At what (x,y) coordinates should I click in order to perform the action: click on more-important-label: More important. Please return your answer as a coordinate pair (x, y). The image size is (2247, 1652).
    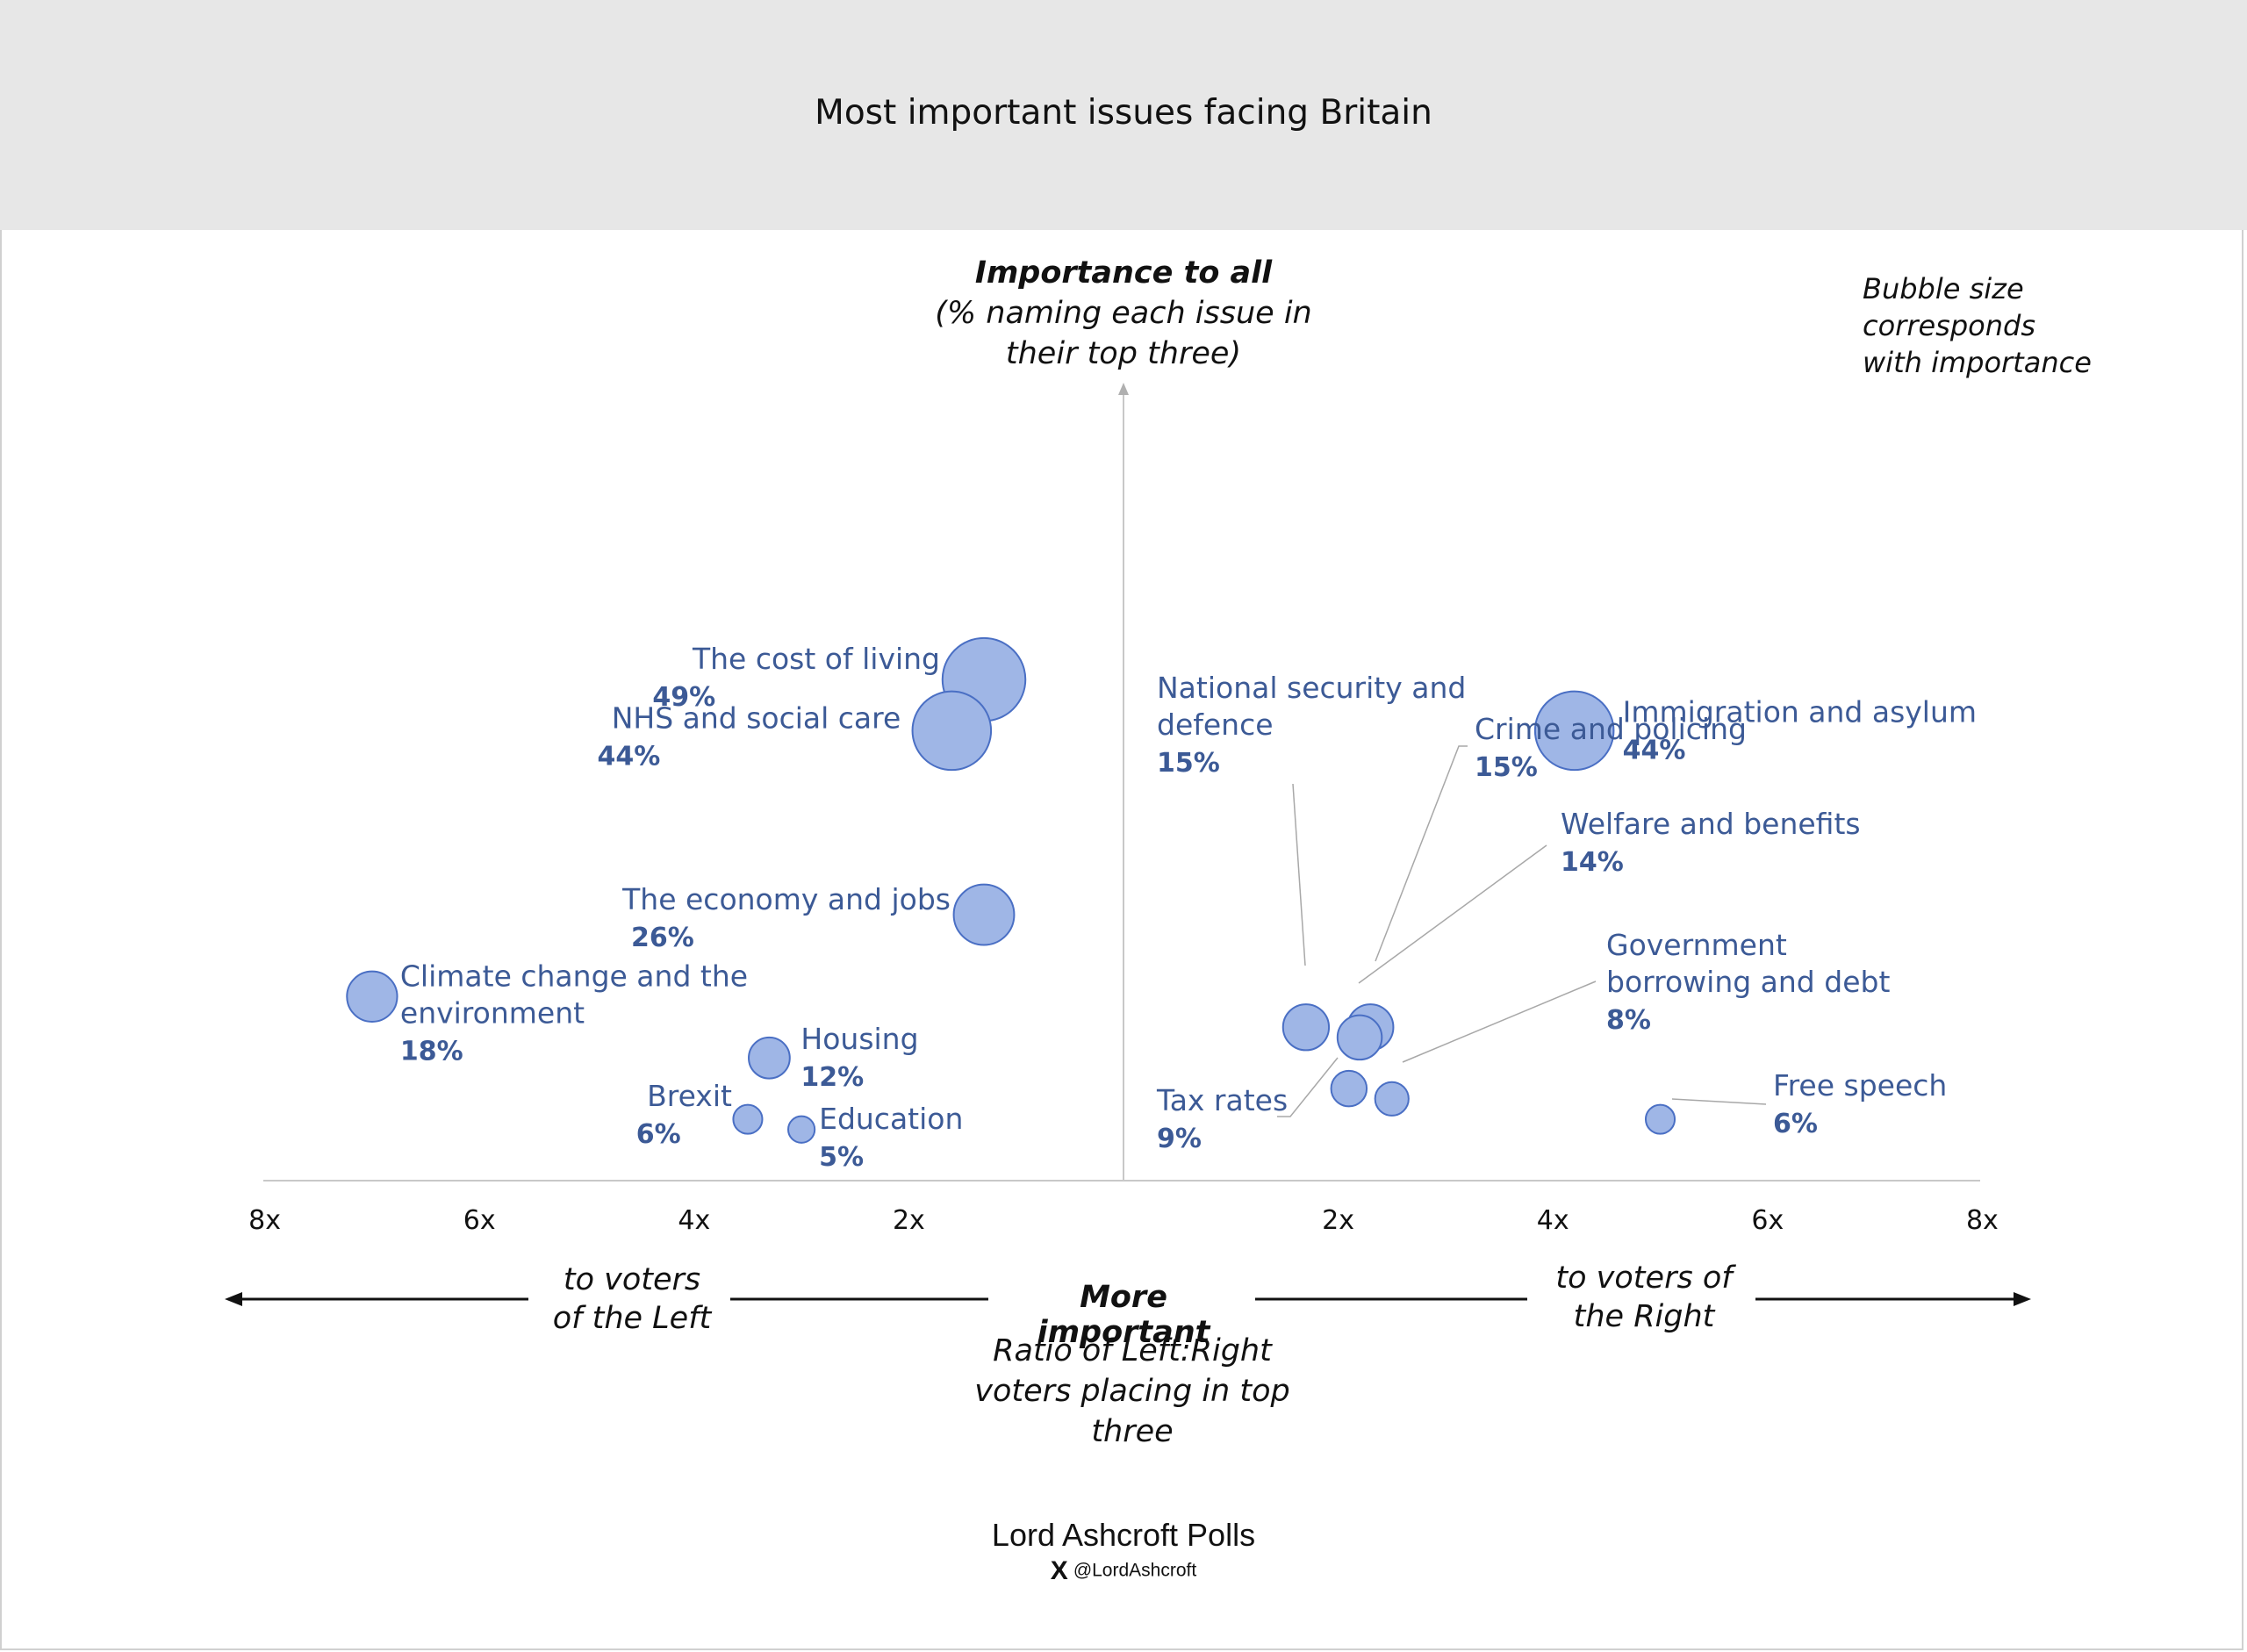
    Looking at the image, I should click on (1123, 1315).